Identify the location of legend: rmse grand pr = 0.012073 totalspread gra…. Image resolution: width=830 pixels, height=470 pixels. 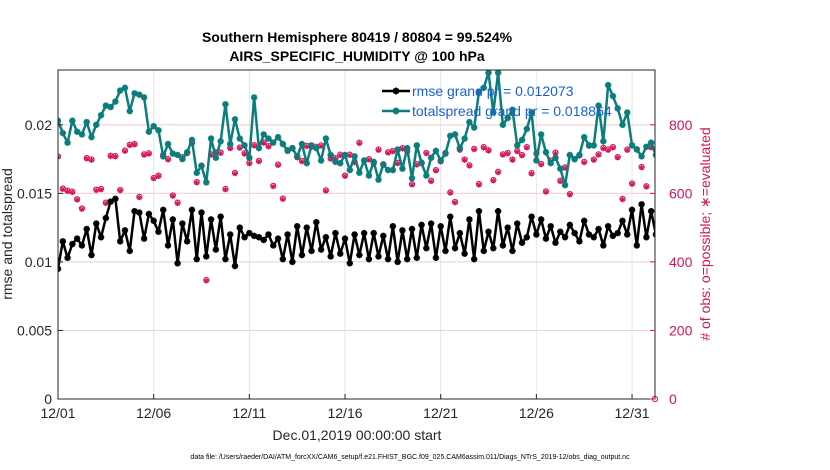
(497, 101).